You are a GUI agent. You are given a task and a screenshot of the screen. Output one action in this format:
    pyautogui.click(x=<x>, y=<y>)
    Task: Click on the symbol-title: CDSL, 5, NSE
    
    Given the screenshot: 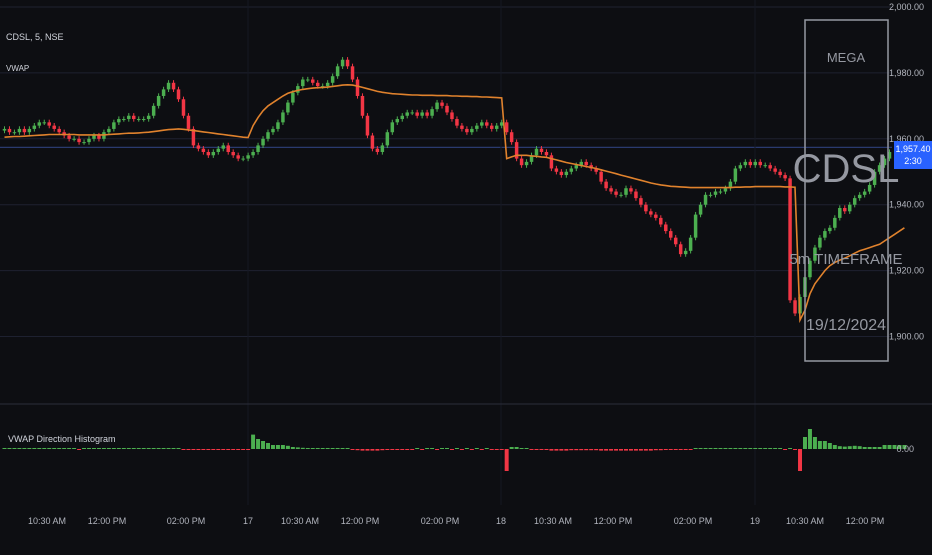 What is the action you would take?
    pyautogui.click(x=35, y=37)
    